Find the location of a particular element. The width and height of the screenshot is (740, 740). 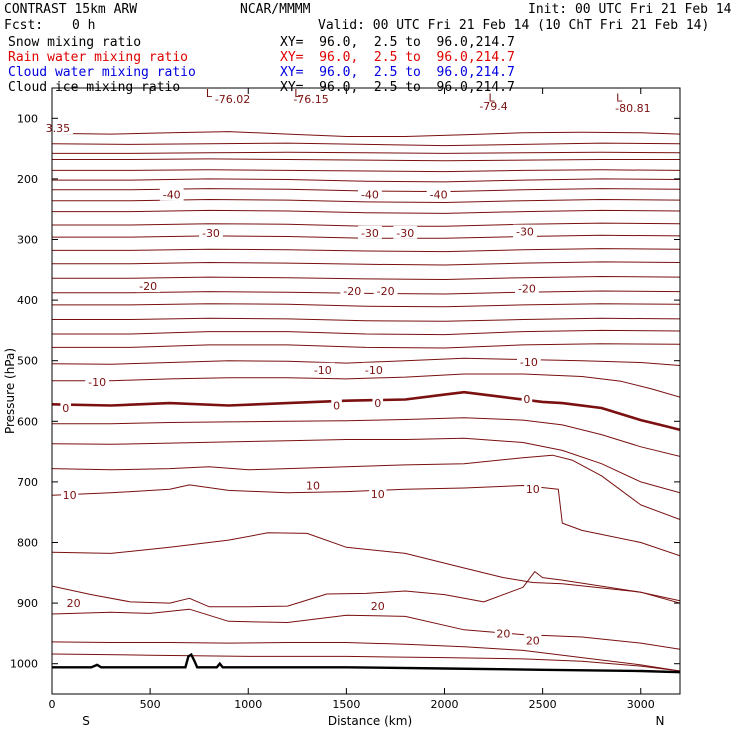

fcst-label: Fcst: is located at coordinates (23, 25).